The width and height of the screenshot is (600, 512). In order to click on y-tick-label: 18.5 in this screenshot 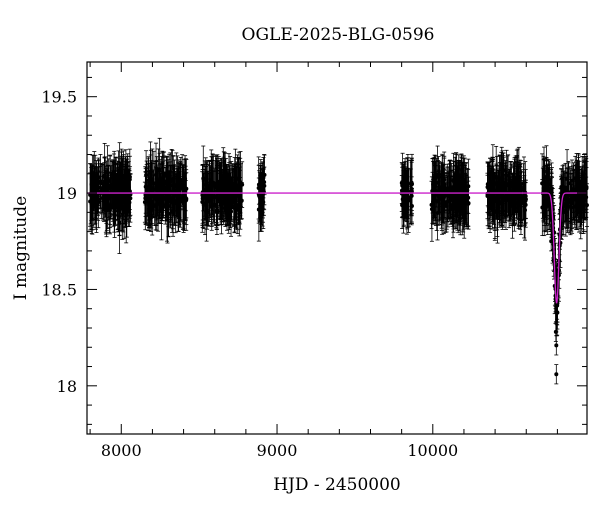, I will do `click(59, 289)`.